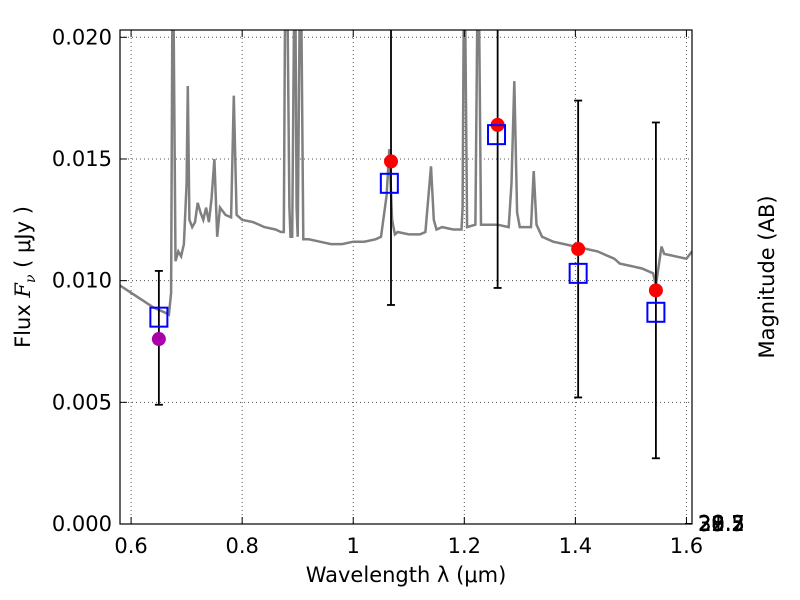 The image size is (800, 600). Describe the element at coordinates (23, 323) in the screenshot. I see `y-axis-label-prefix: Flux` at that location.